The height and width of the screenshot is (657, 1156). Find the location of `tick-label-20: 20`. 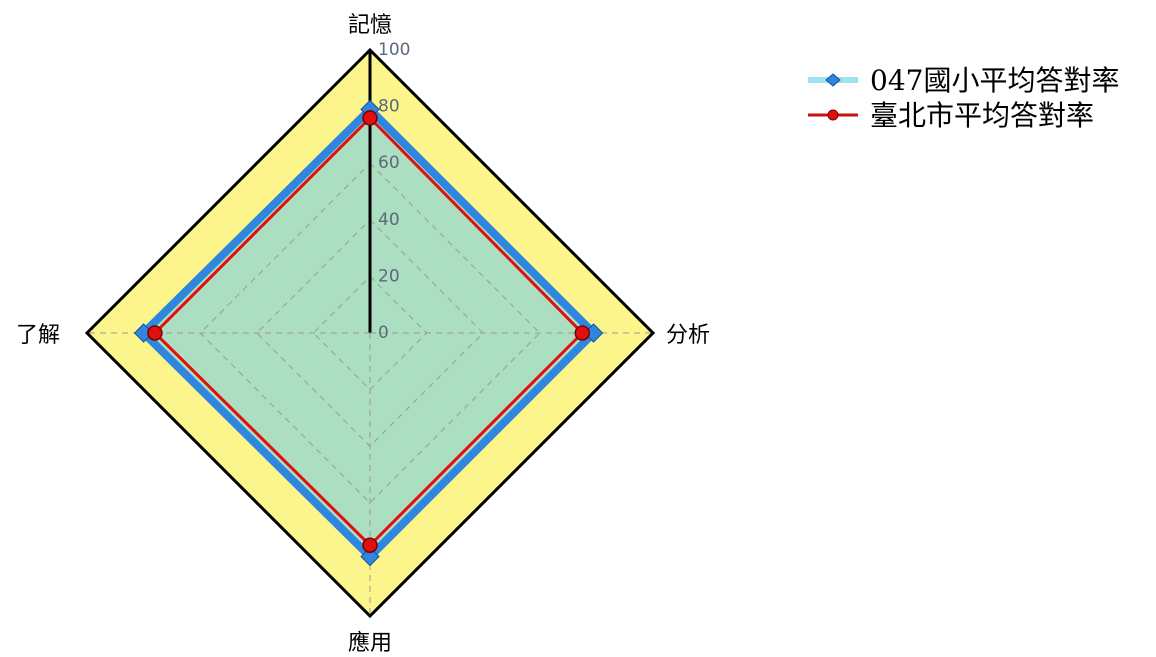

tick-label-20: 20 is located at coordinates (389, 276).